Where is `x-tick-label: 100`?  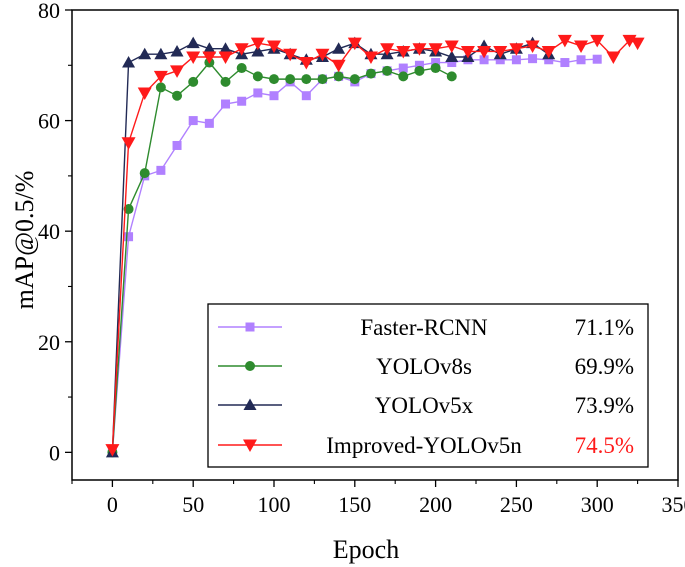
x-tick-label: 100 is located at coordinates (274, 504).